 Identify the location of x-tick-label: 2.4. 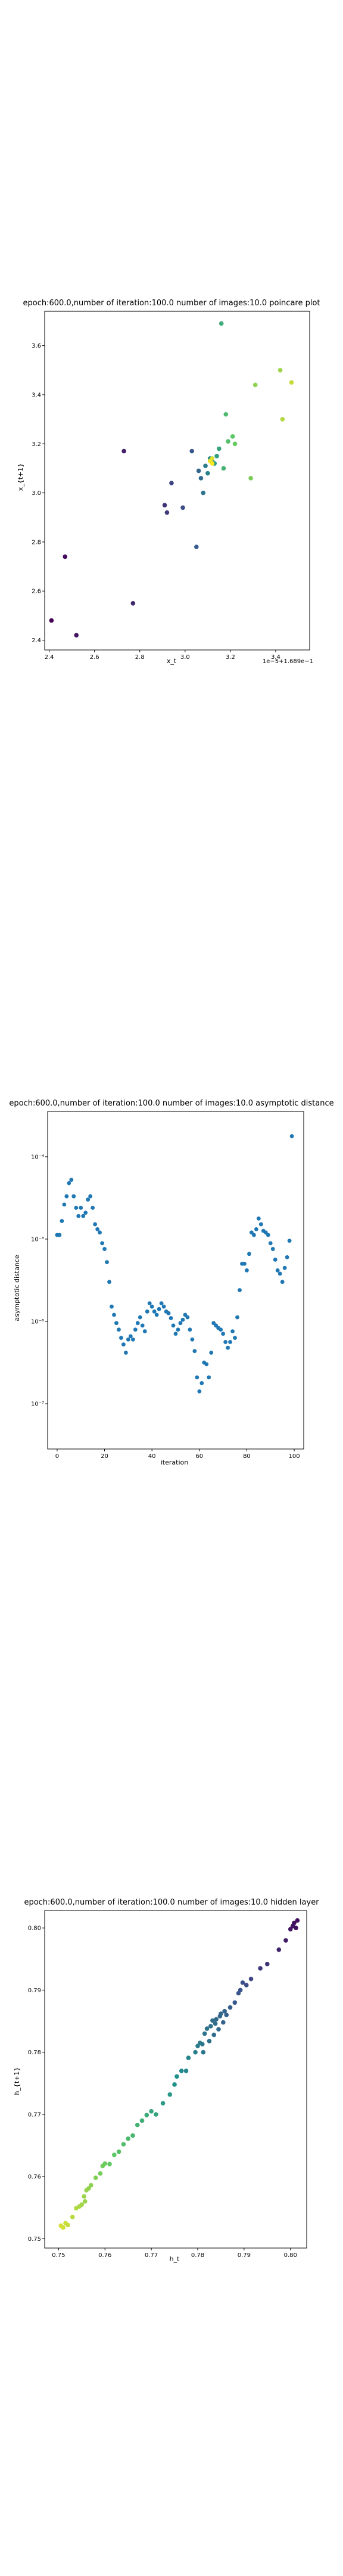
(50, 658).